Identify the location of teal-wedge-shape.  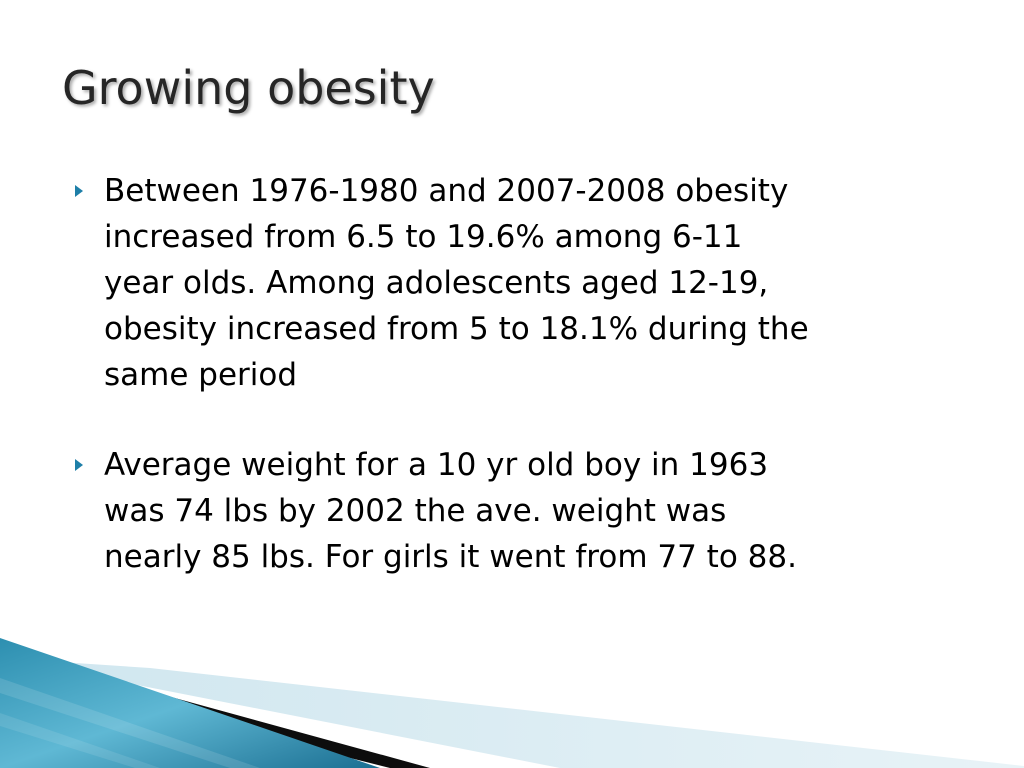
(190, 703).